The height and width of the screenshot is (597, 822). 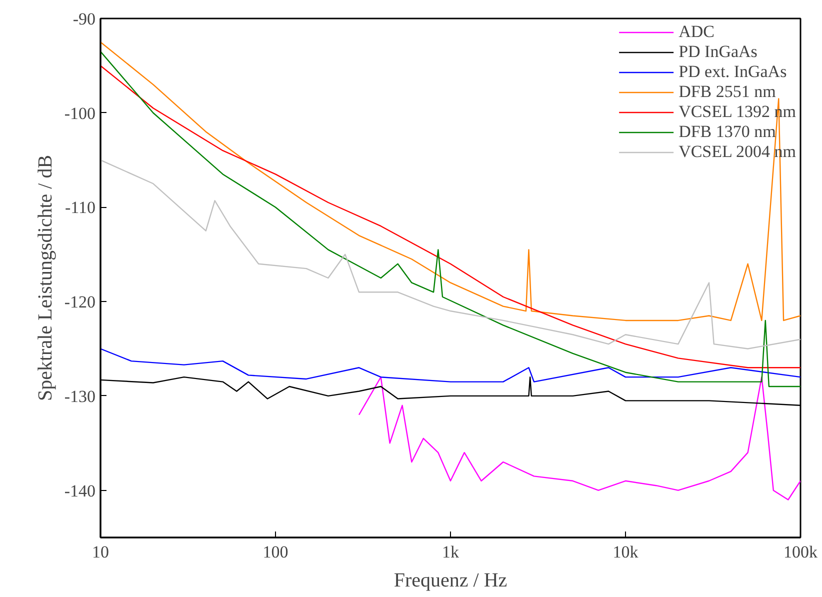 I want to click on legend-label: DFB 2551 nm, so click(x=727, y=92).